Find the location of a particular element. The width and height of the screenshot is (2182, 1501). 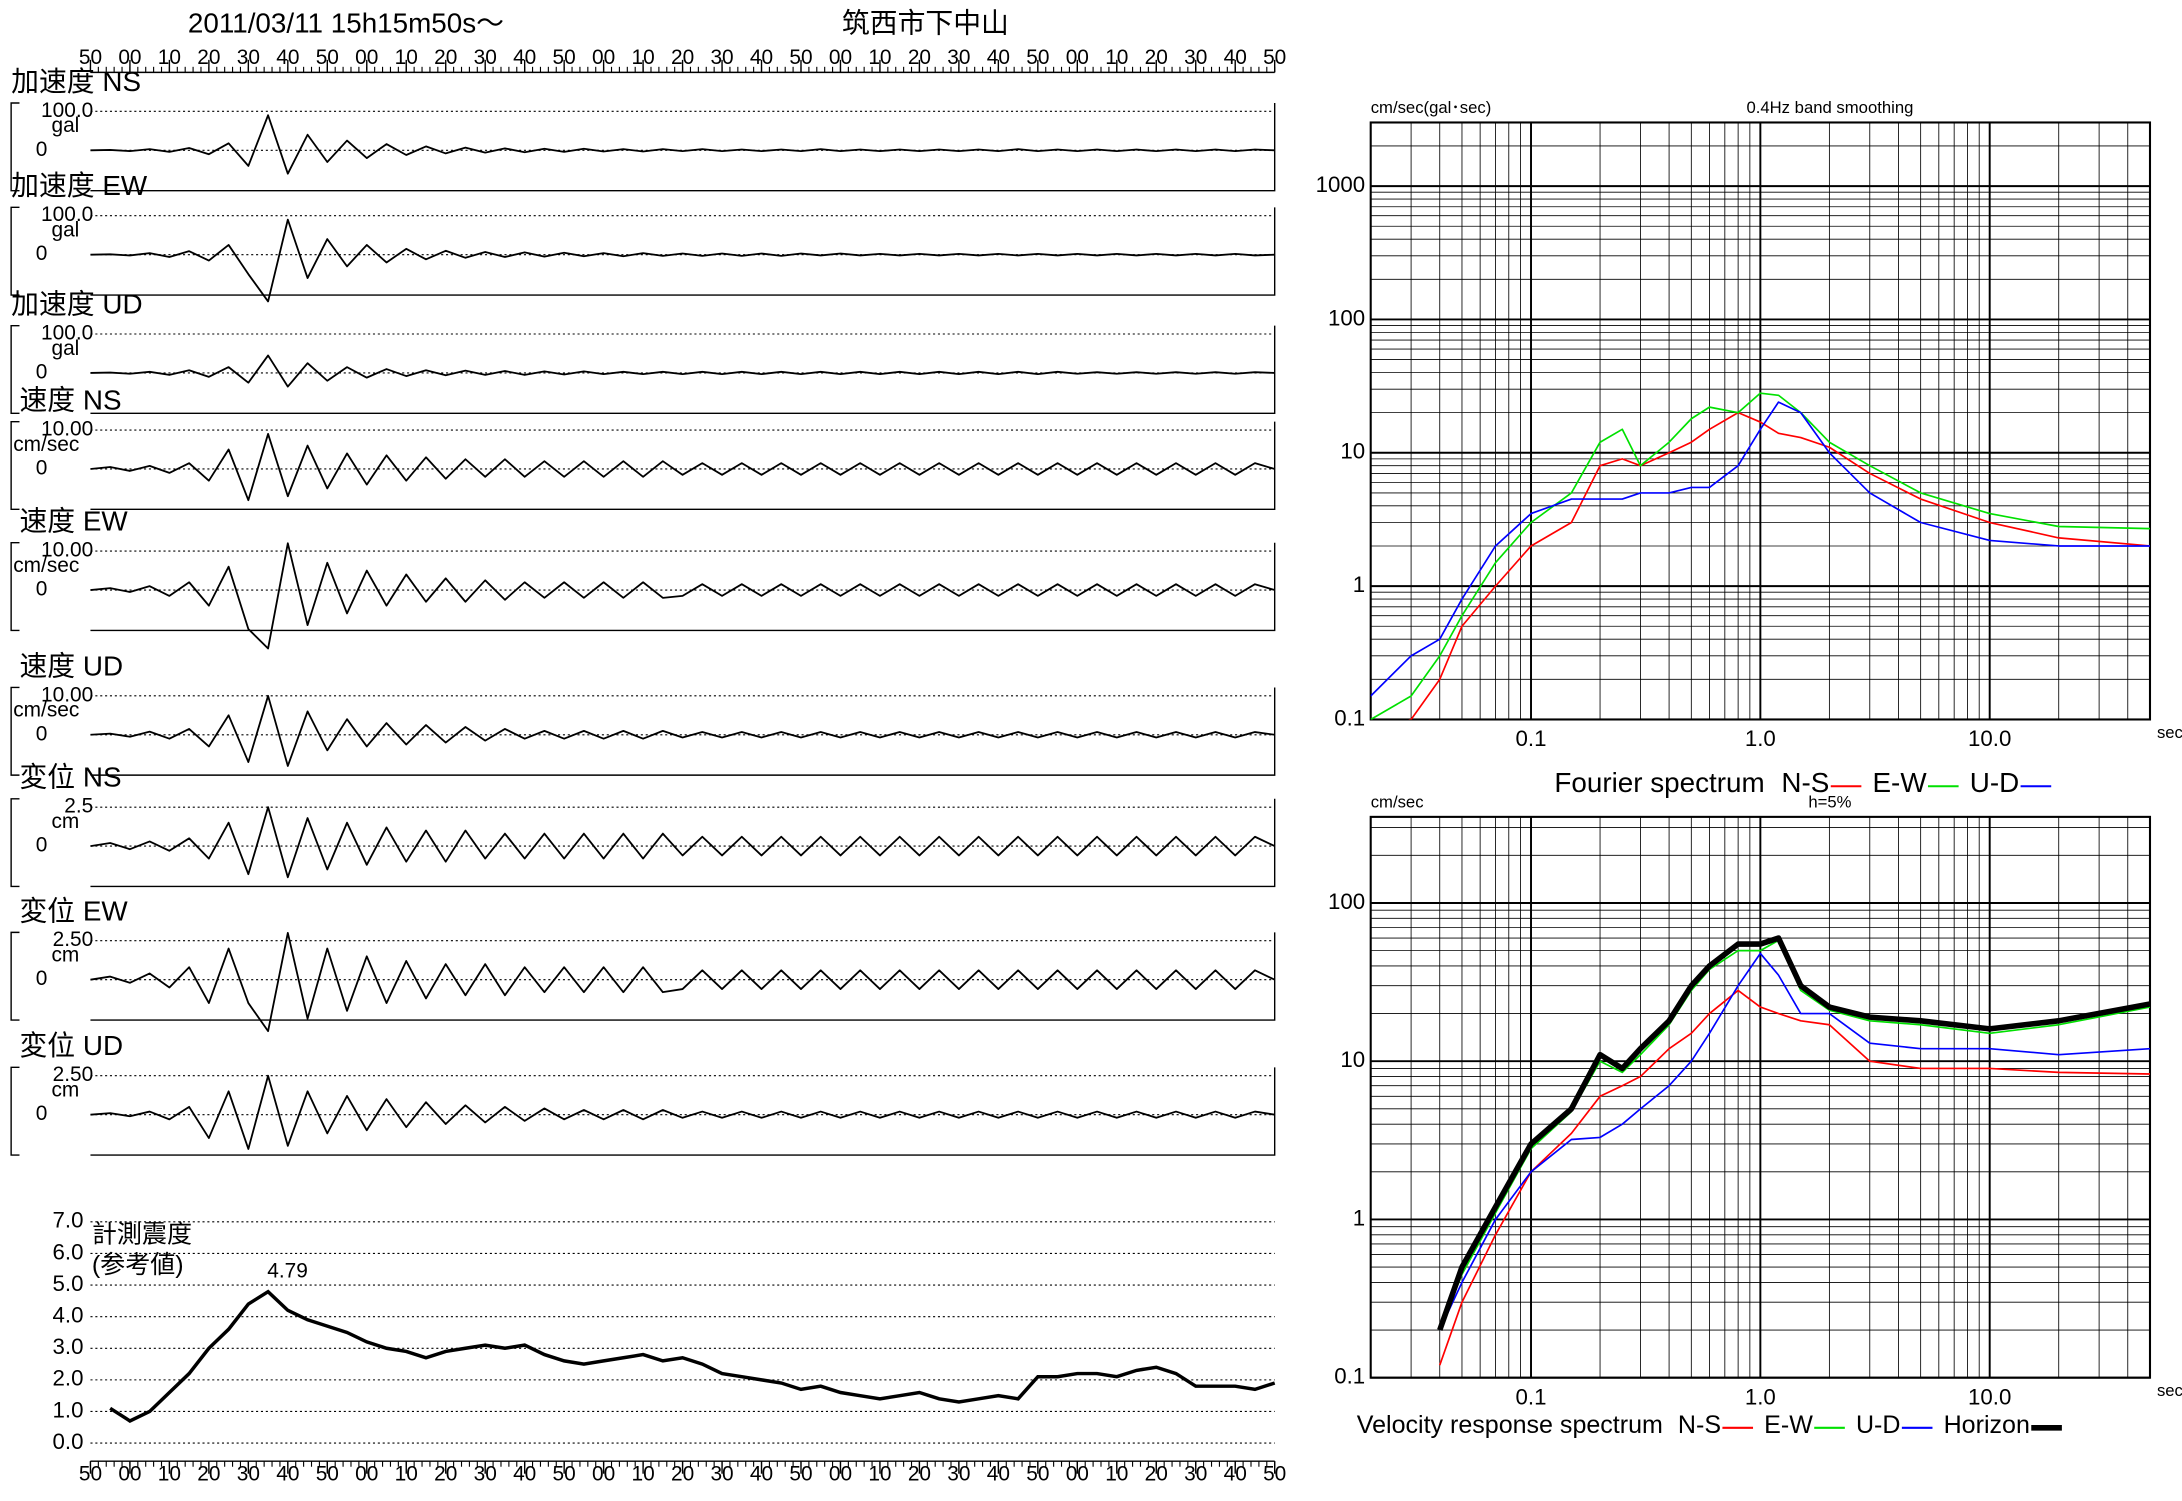

x-tick-label: 10.0 is located at coordinates (1989, 738).